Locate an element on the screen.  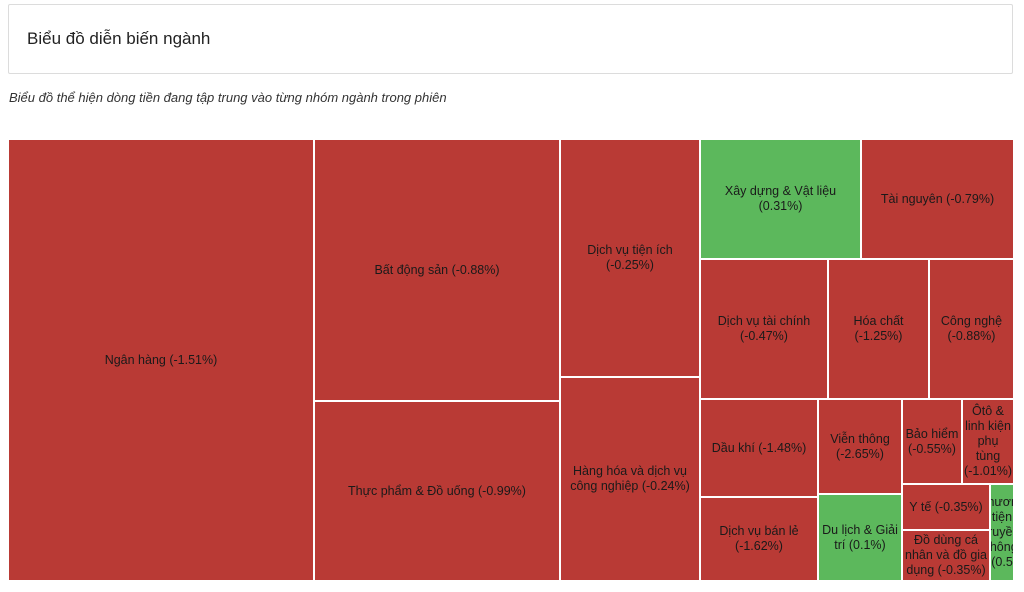
treemap-tile-label: Xây dựng & Vật liệu (0.31%) is located at coordinates (780, 198).